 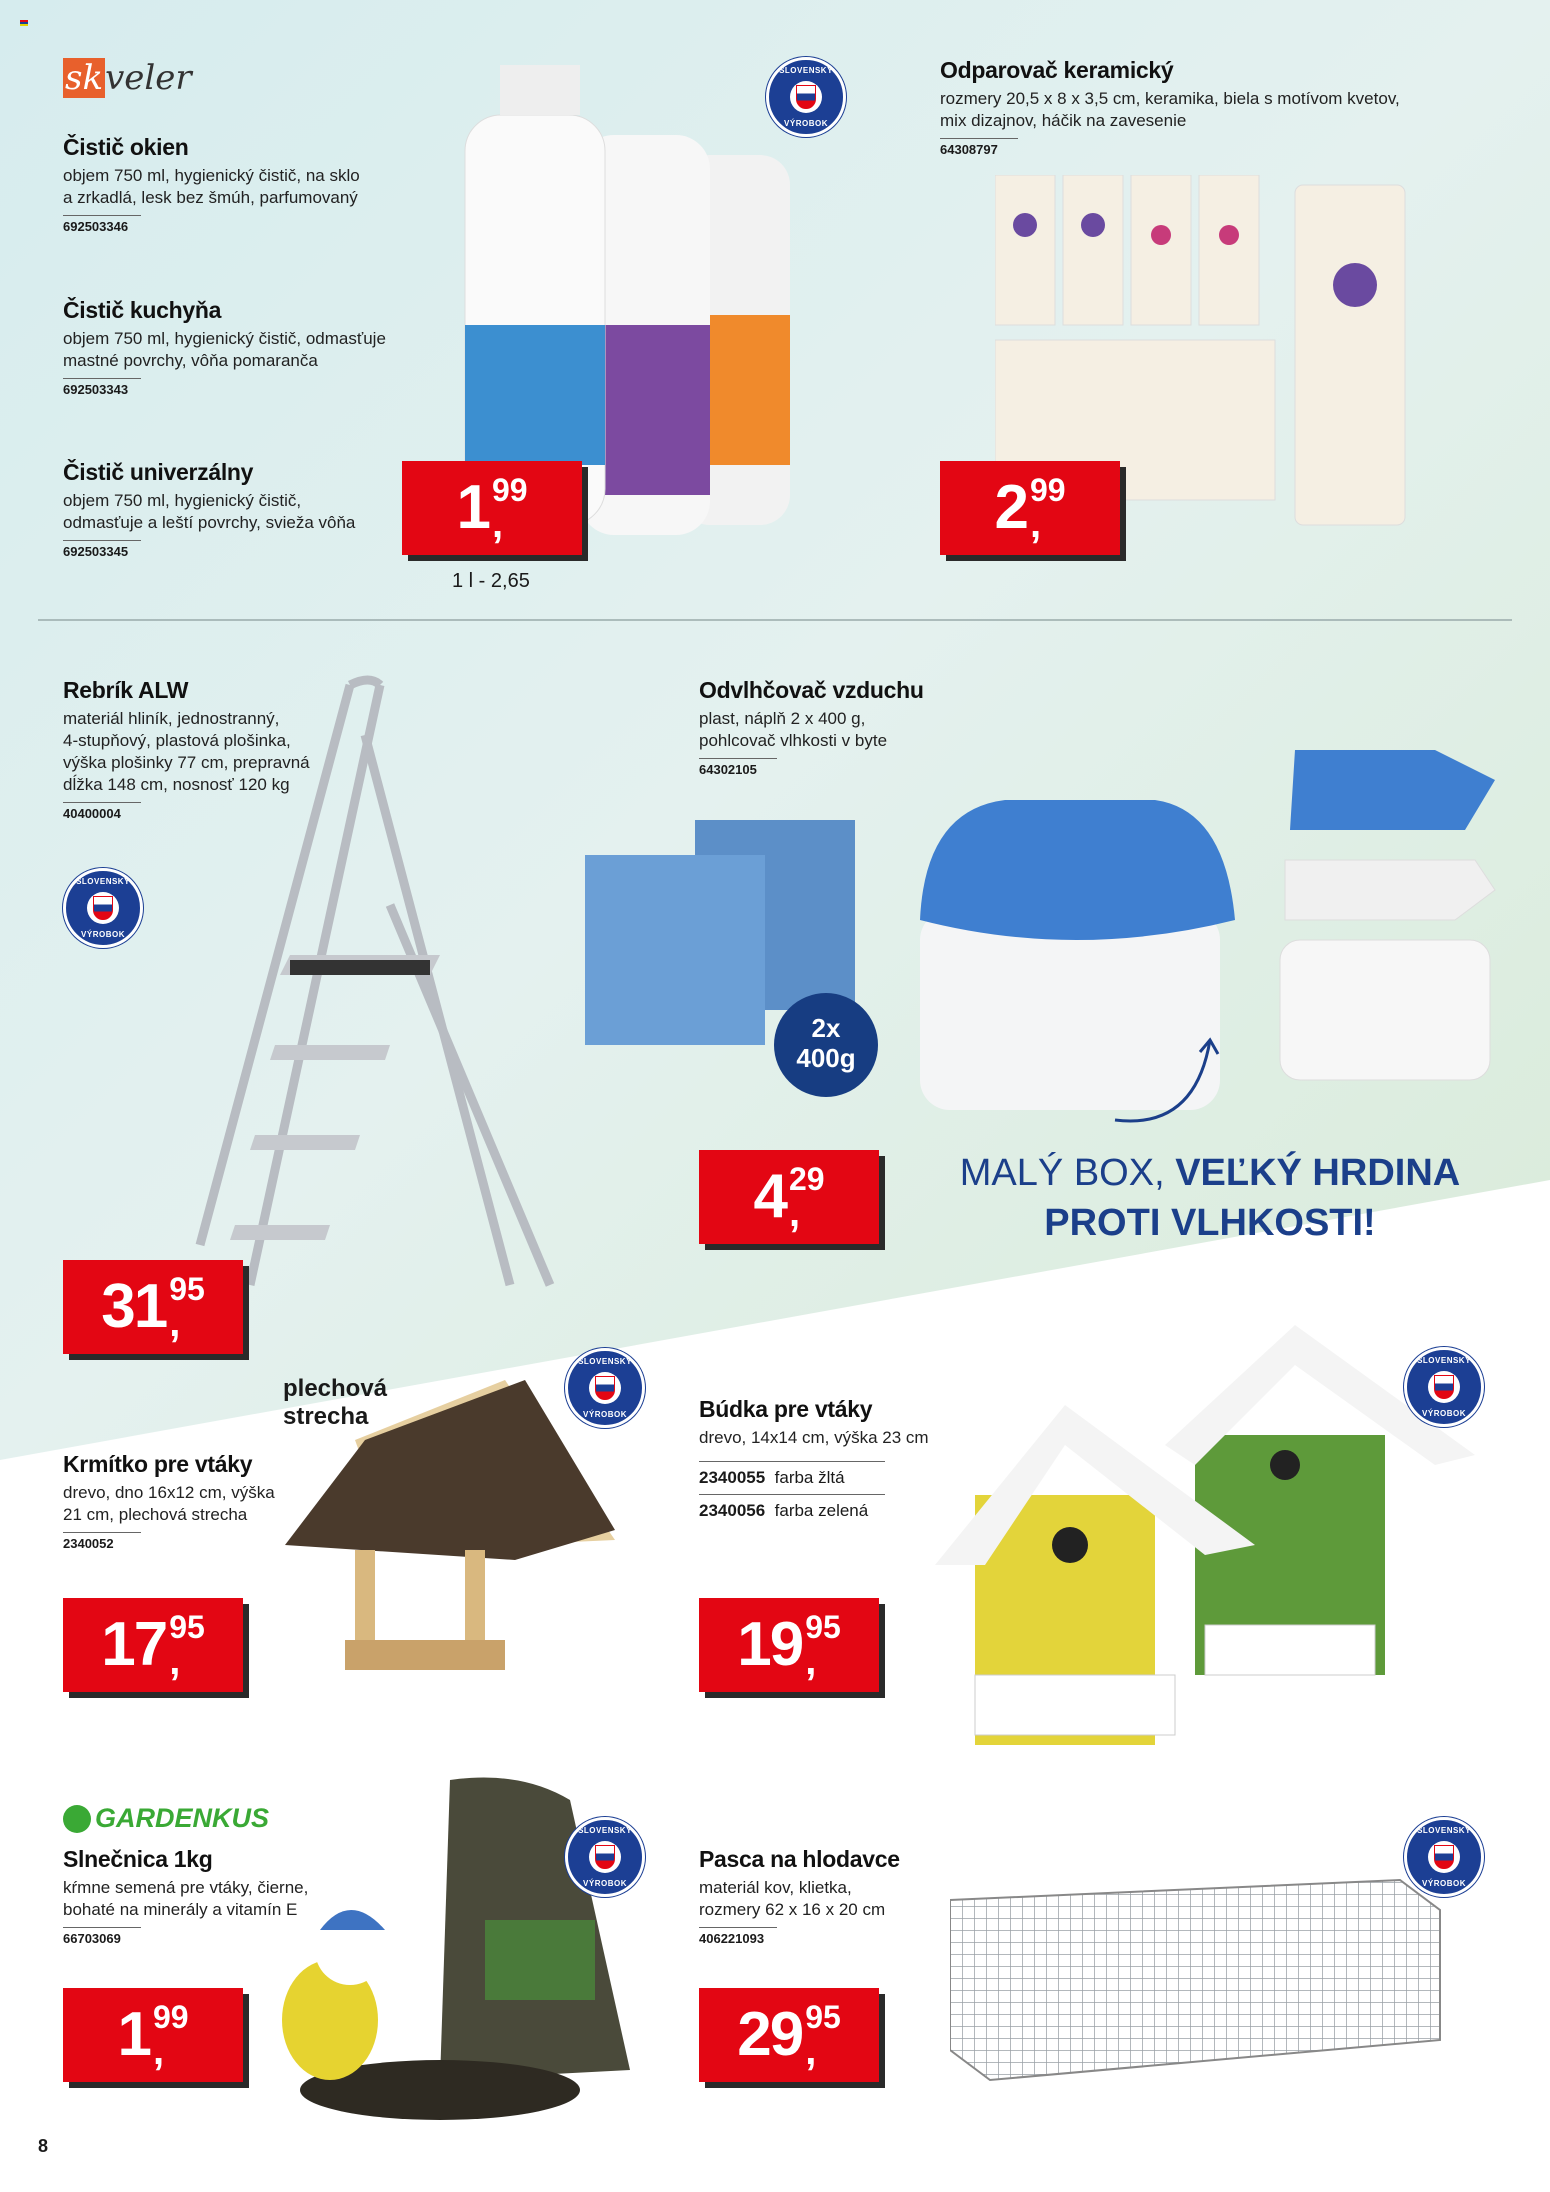 What do you see at coordinates (182, 1818) in the screenshot?
I see `gardenkus-logo-text: GARDENKUS` at bounding box center [182, 1818].